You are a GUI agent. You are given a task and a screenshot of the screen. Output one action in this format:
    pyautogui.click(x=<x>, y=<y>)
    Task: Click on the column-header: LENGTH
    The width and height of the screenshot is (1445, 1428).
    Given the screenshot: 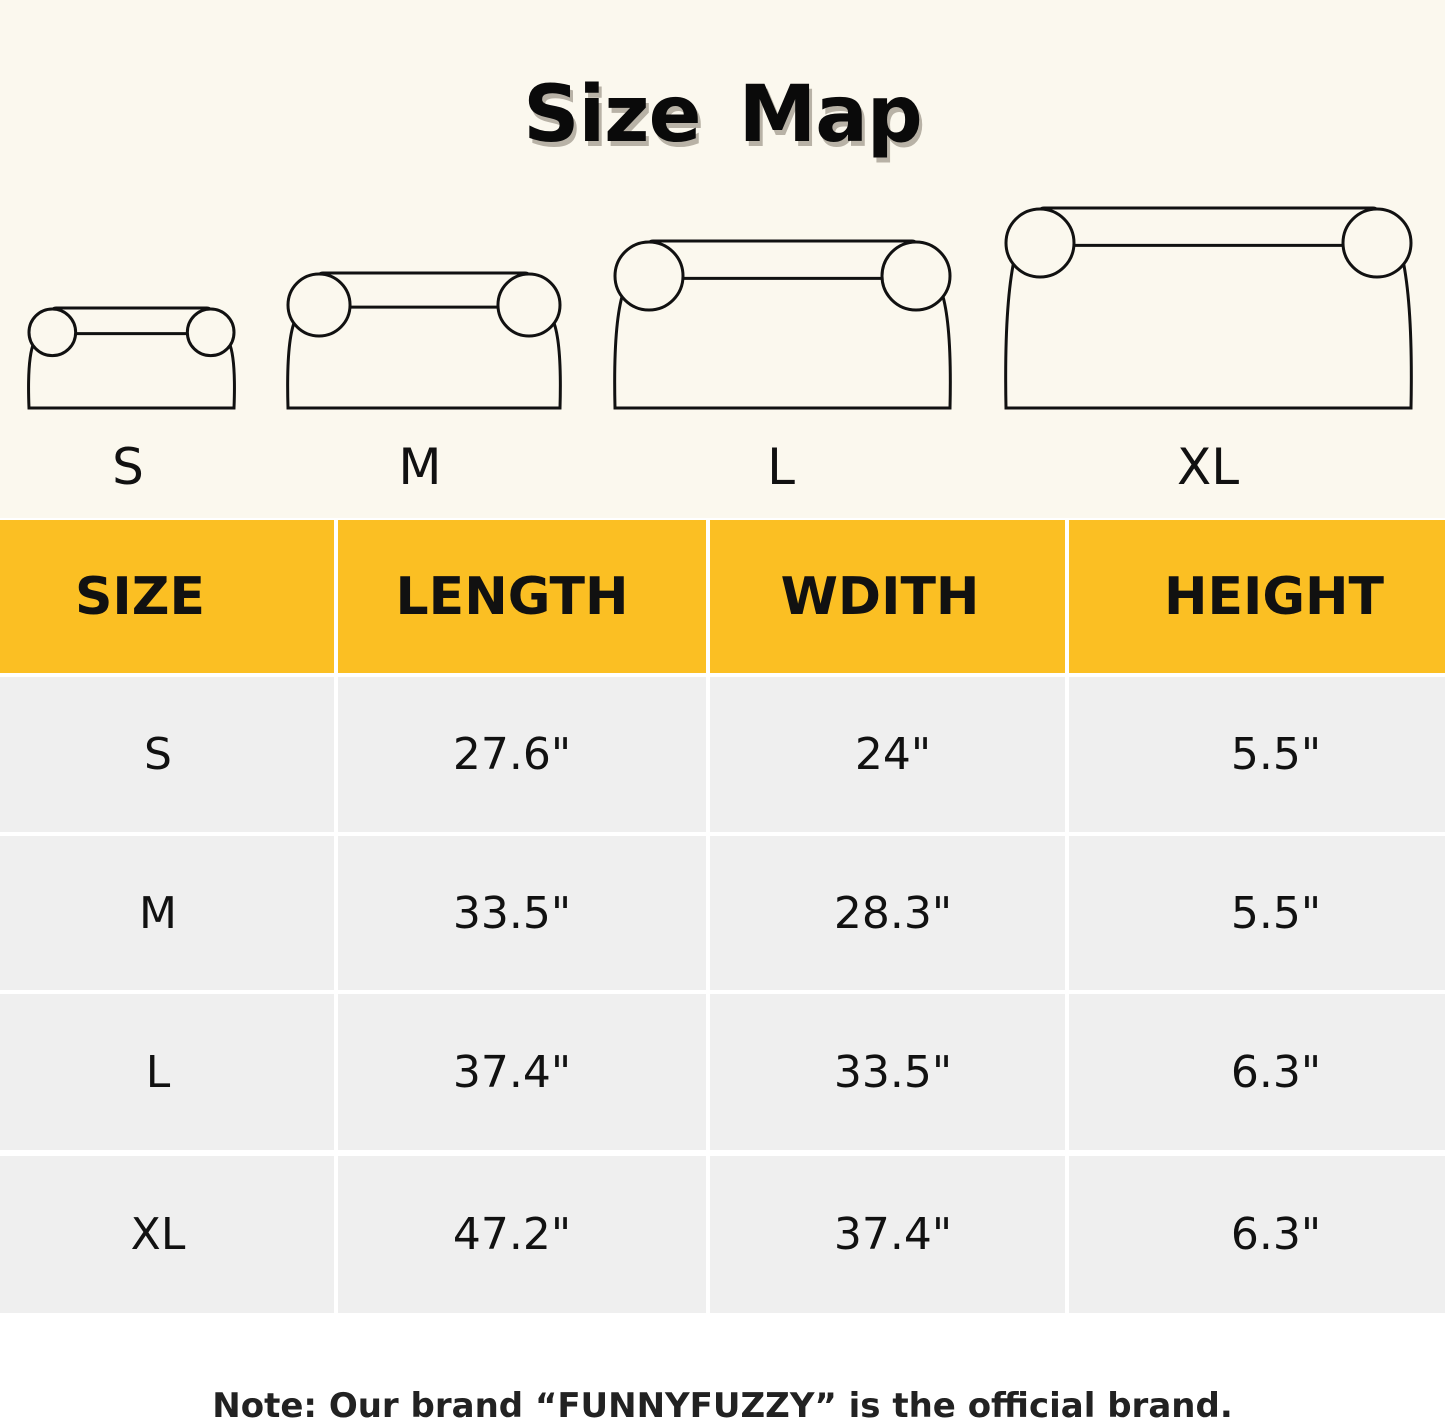 What is the action you would take?
    pyautogui.click(x=522, y=596)
    